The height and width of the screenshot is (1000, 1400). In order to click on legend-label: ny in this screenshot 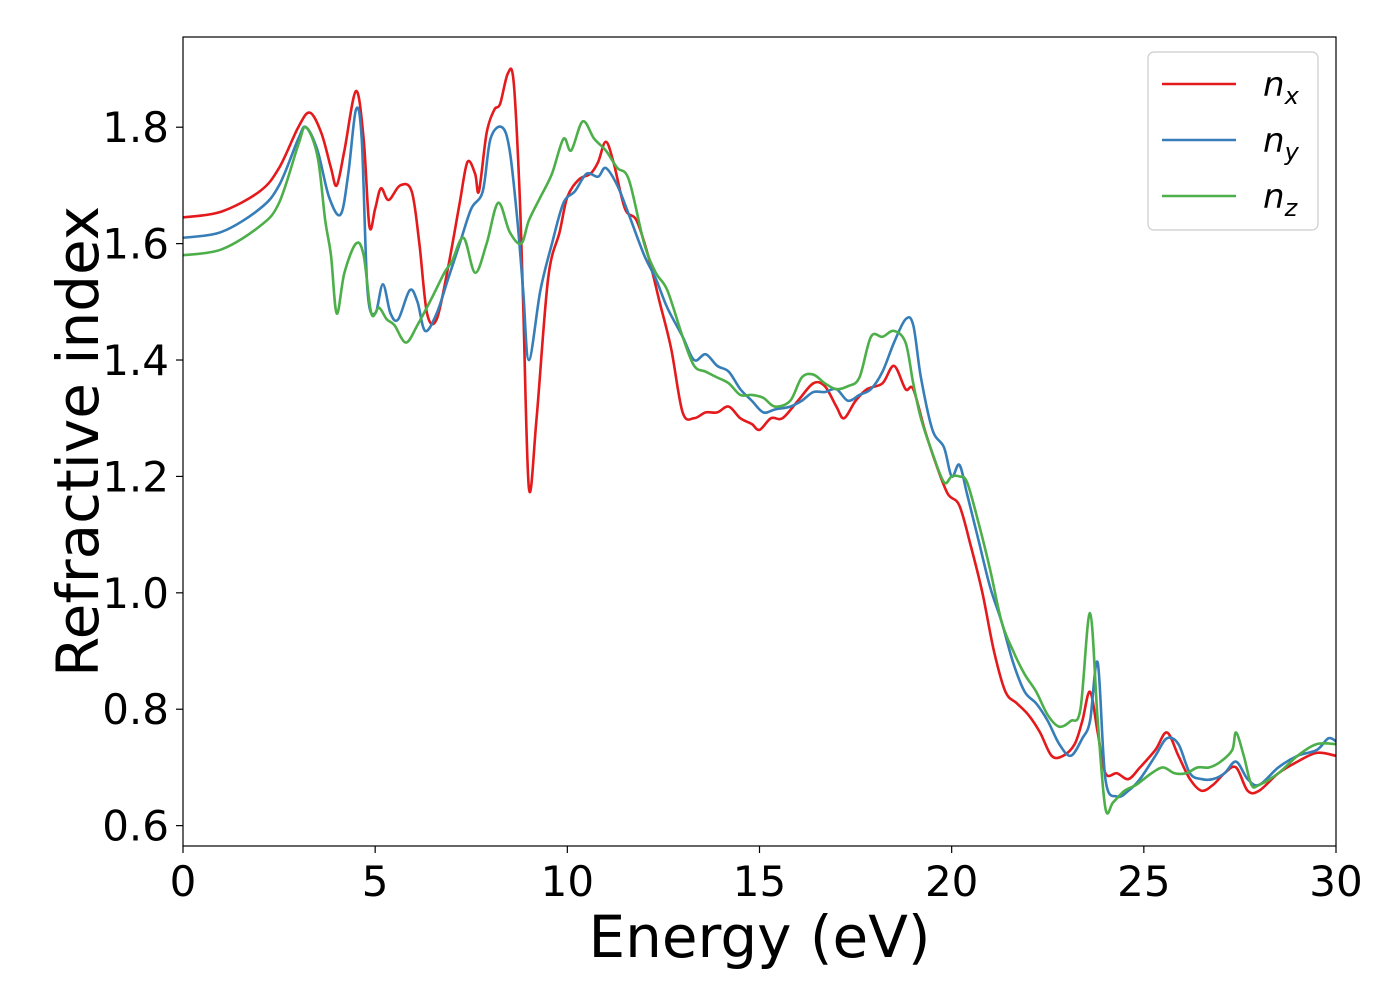, I will do `click(1281, 143)`.